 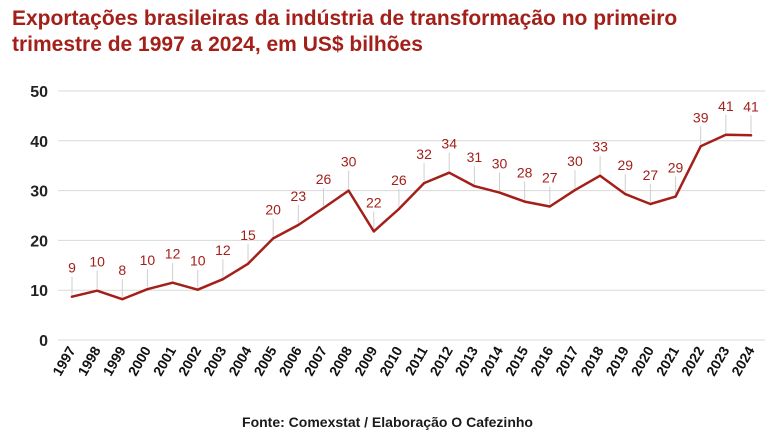 What do you see at coordinates (198, 261) in the screenshot?
I see `data-label-2002: 10` at bounding box center [198, 261].